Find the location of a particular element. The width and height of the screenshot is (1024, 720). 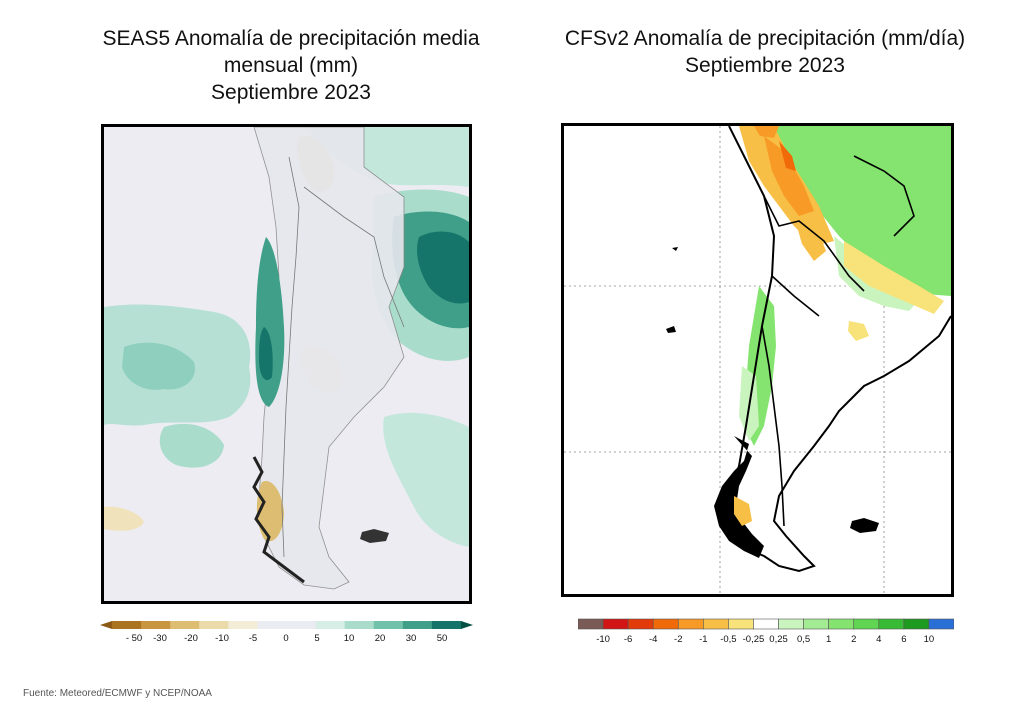

cfsv2-legend-tick: -4 is located at coordinates (653, 639).